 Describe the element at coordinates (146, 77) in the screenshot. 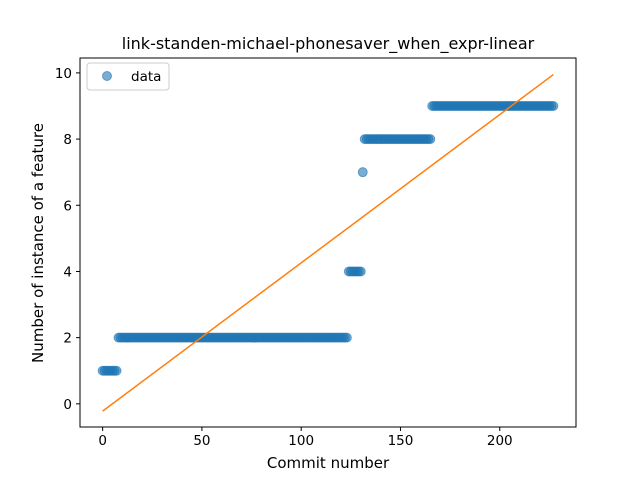

I see `legend-label-data: data` at that location.